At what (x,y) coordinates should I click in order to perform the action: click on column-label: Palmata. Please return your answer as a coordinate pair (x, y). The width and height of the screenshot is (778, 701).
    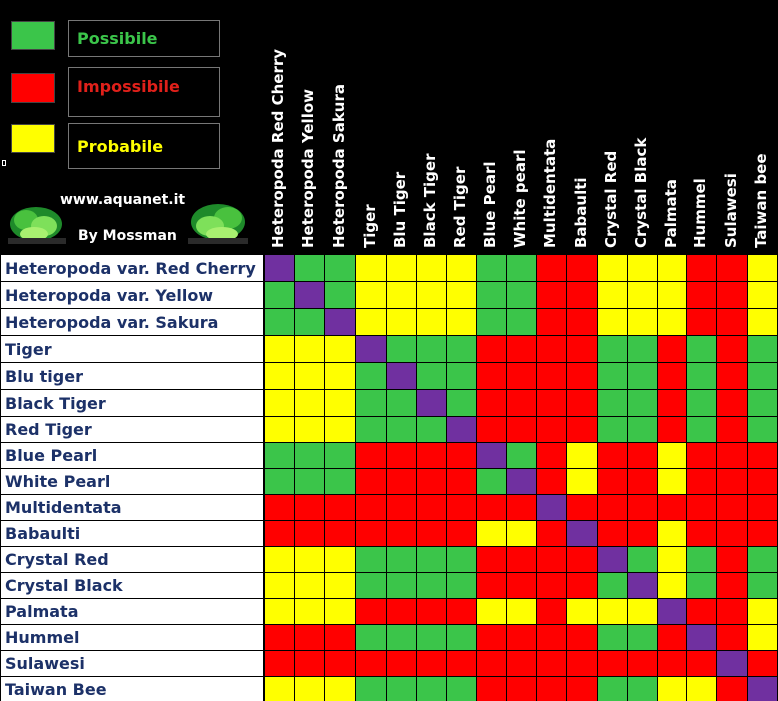
    Looking at the image, I should click on (671, 213).